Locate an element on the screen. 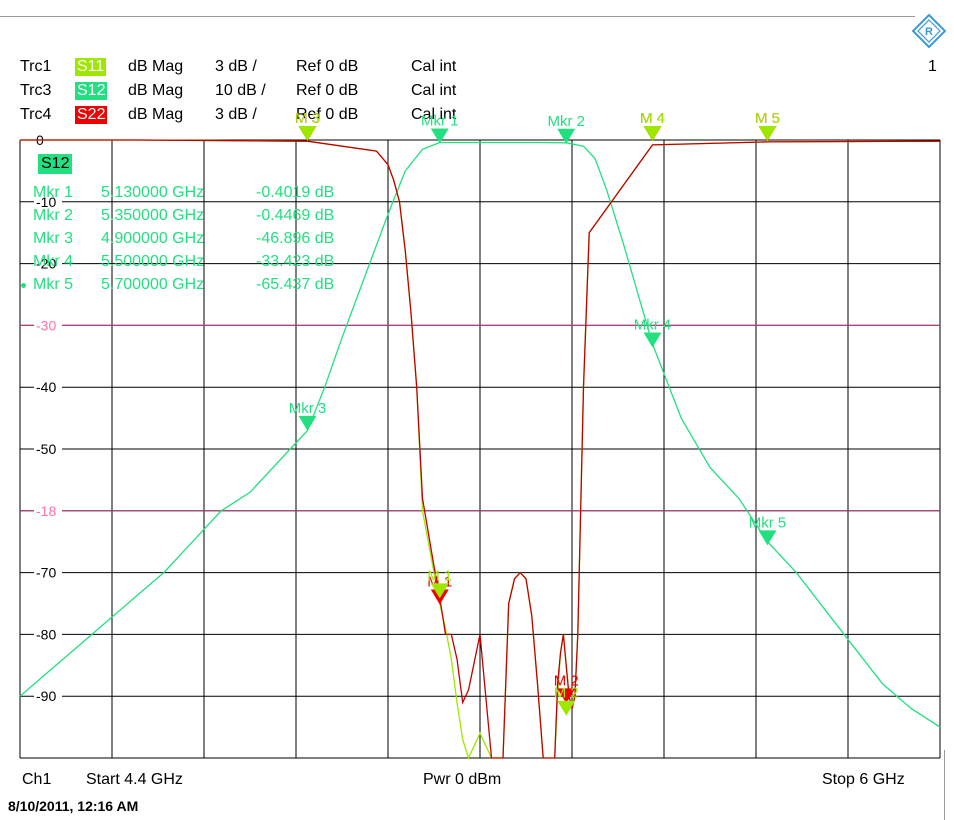 The width and height of the screenshot is (954, 820). y-tick-label: -10 is located at coordinates (46, 202).